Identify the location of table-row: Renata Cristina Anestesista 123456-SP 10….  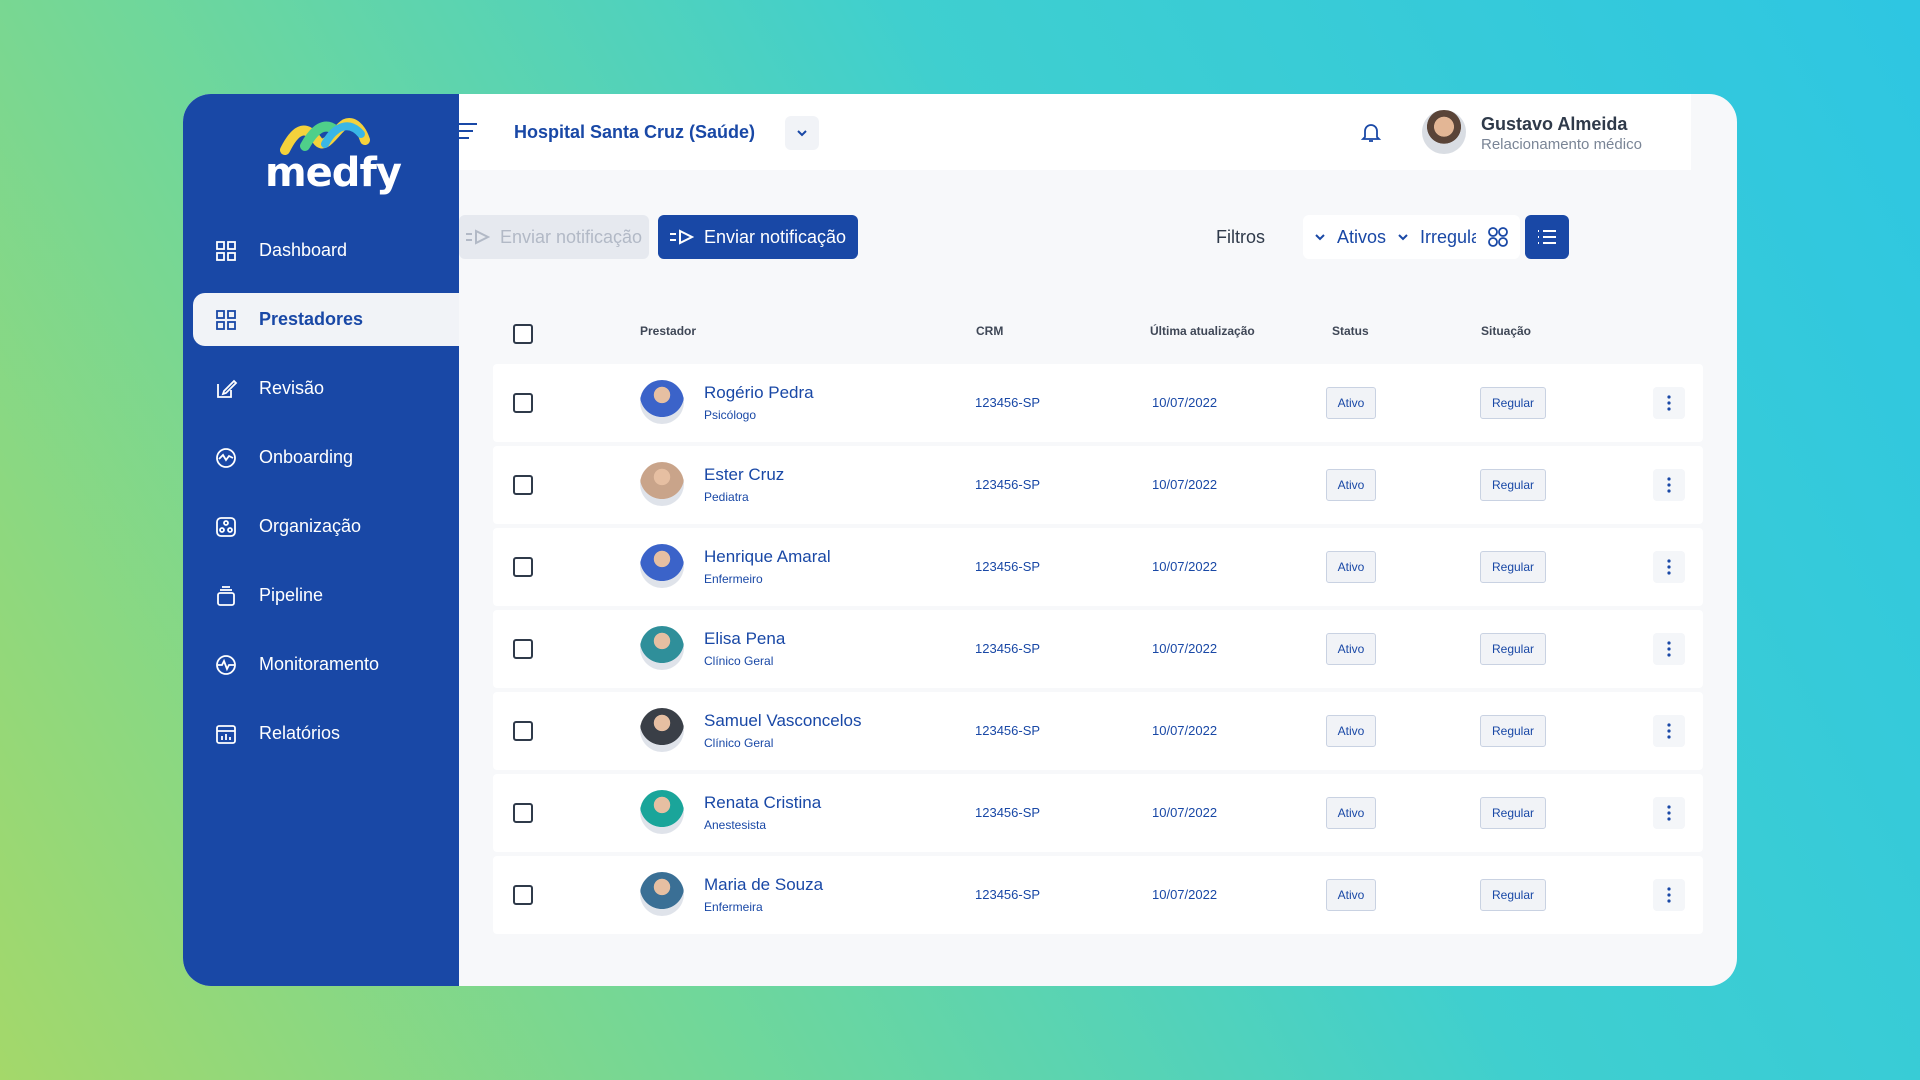
(1098, 813).